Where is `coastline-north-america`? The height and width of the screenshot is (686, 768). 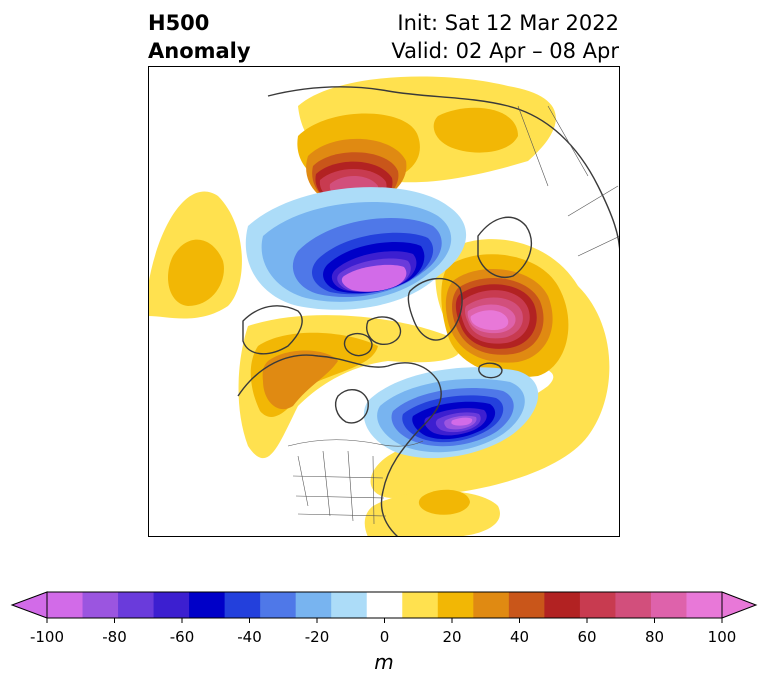
coastline-north-america is located at coordinates (339, 445).